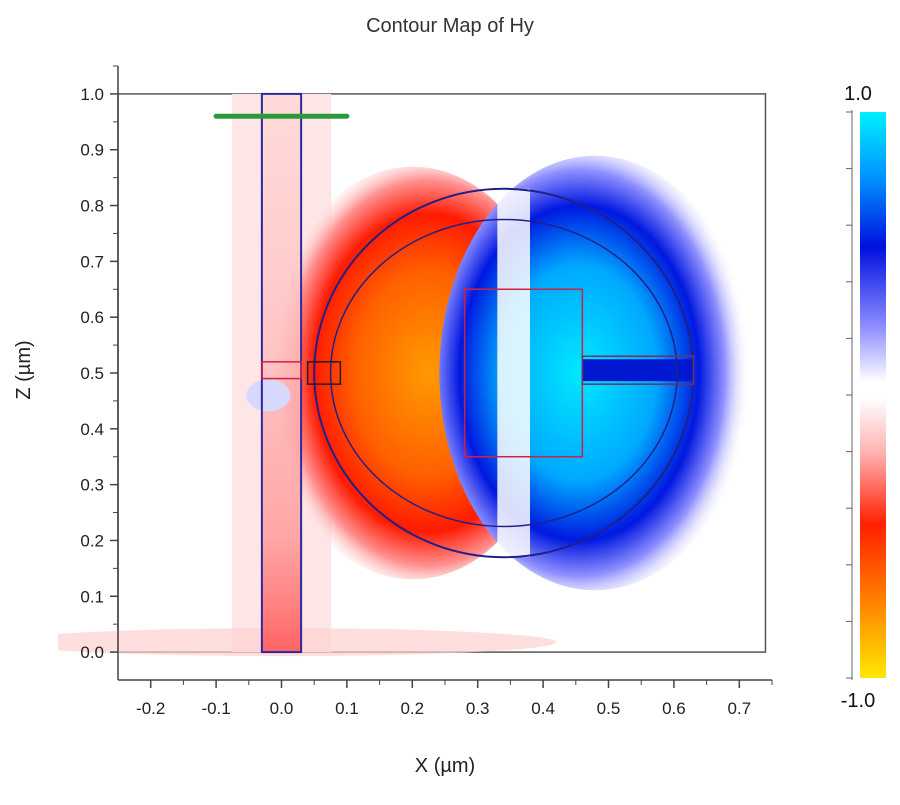 This screenshot has height=805, width=900. I want to click on colorbar-zero-to-positive, so click(873, 538).